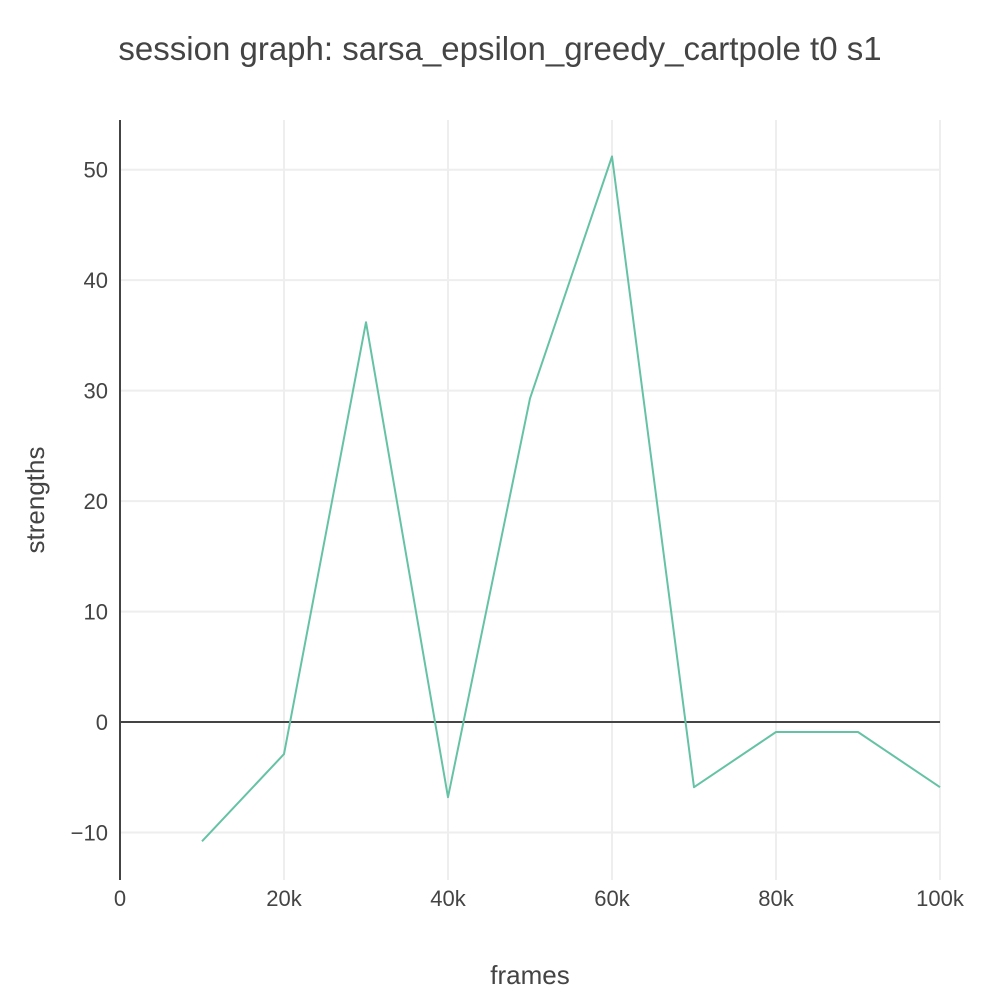 This screenshot has width=1000, height=1000. Describe the element at coordinates (612, 898) in the screenshot. I see `x-tick-label: 60k` at that location.